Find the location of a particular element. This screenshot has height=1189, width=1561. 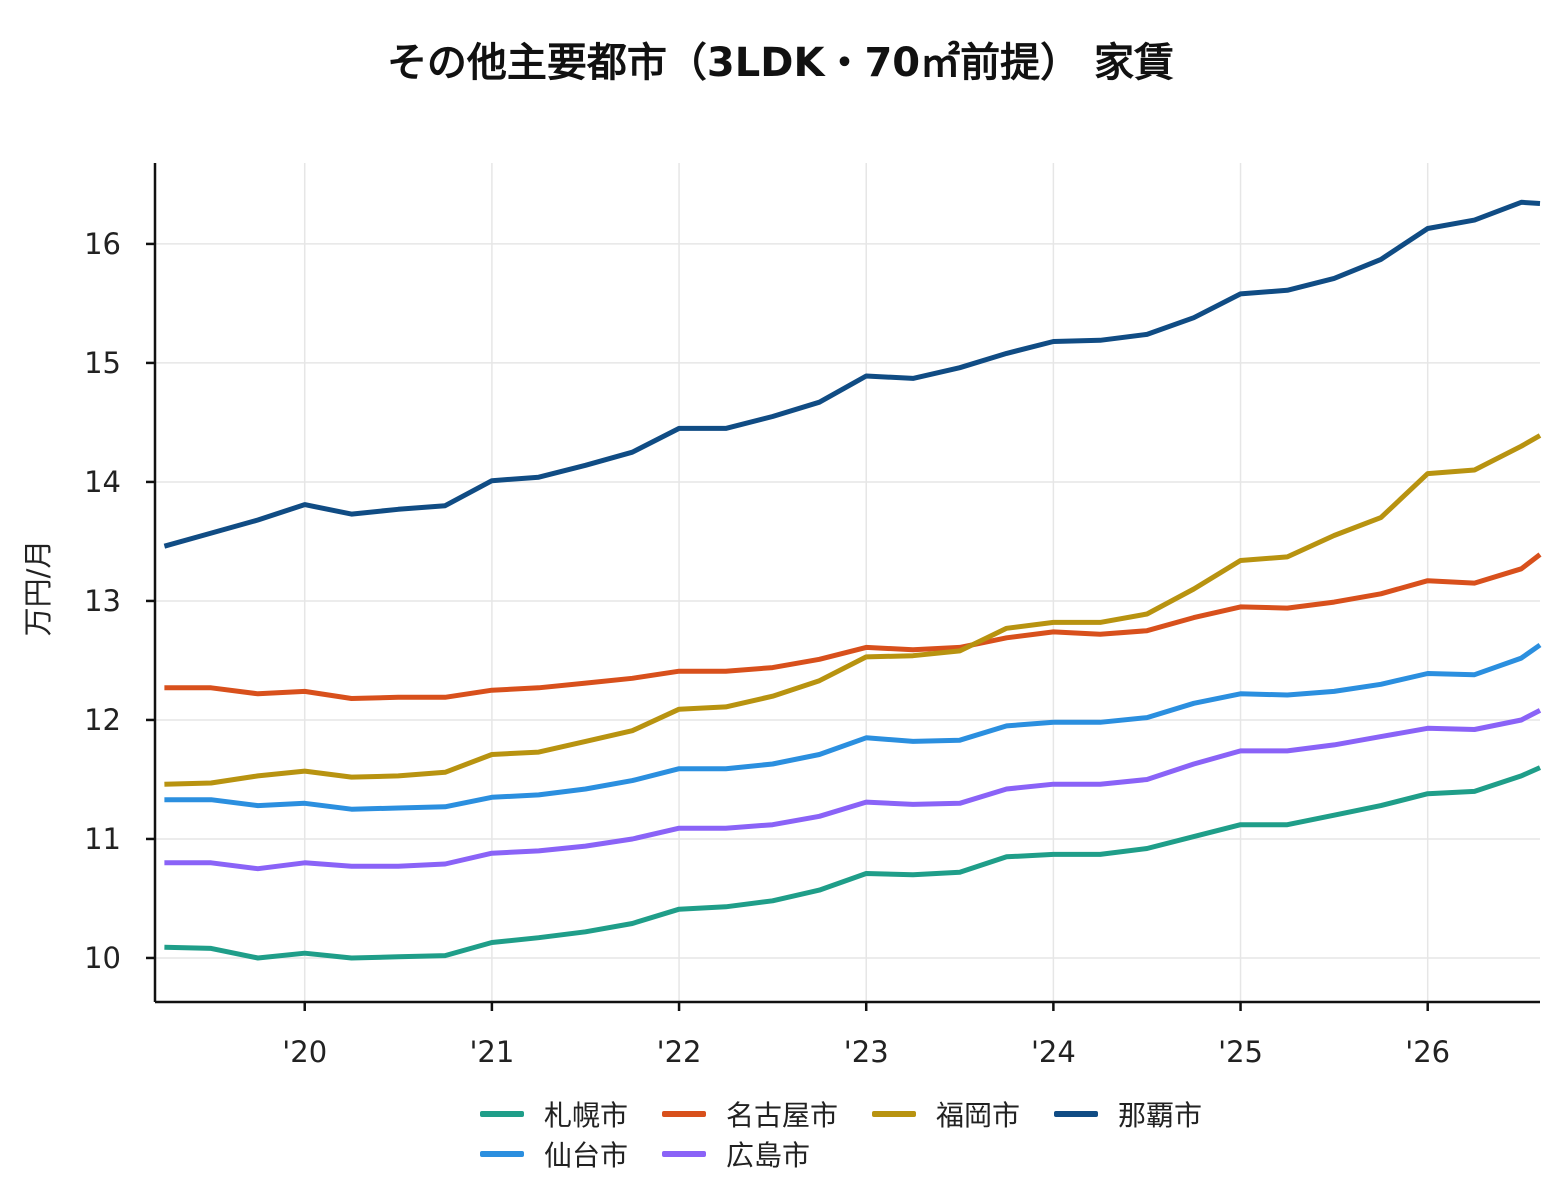

legend-row: 札幌市 名古屋市 福岡市 那覇市 is located at coordinates (860, 1114).